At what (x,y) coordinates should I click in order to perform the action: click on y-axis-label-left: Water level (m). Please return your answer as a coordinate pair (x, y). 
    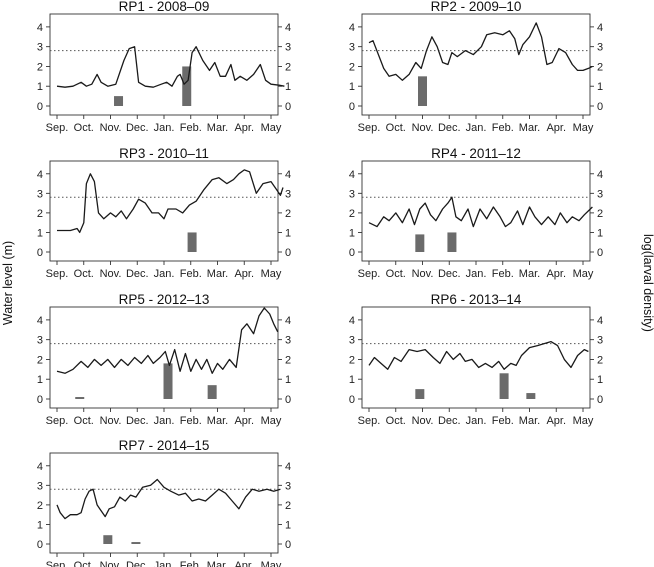
    Looking at the image, I should click on (8, 283).